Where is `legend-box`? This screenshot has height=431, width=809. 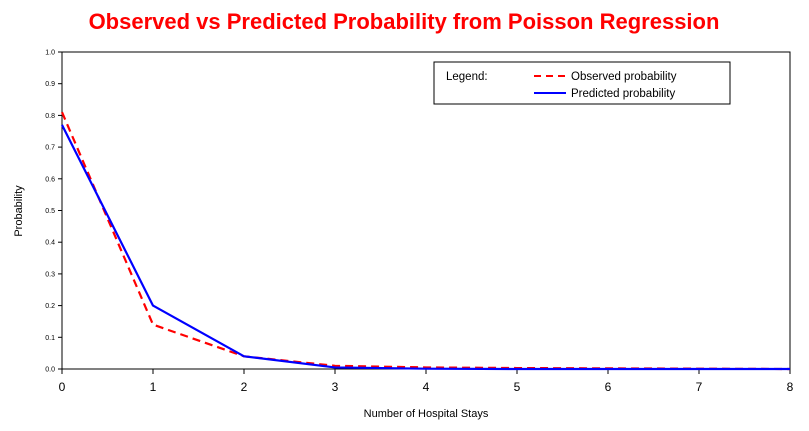
legend-box is located at coordinates (582, 83).